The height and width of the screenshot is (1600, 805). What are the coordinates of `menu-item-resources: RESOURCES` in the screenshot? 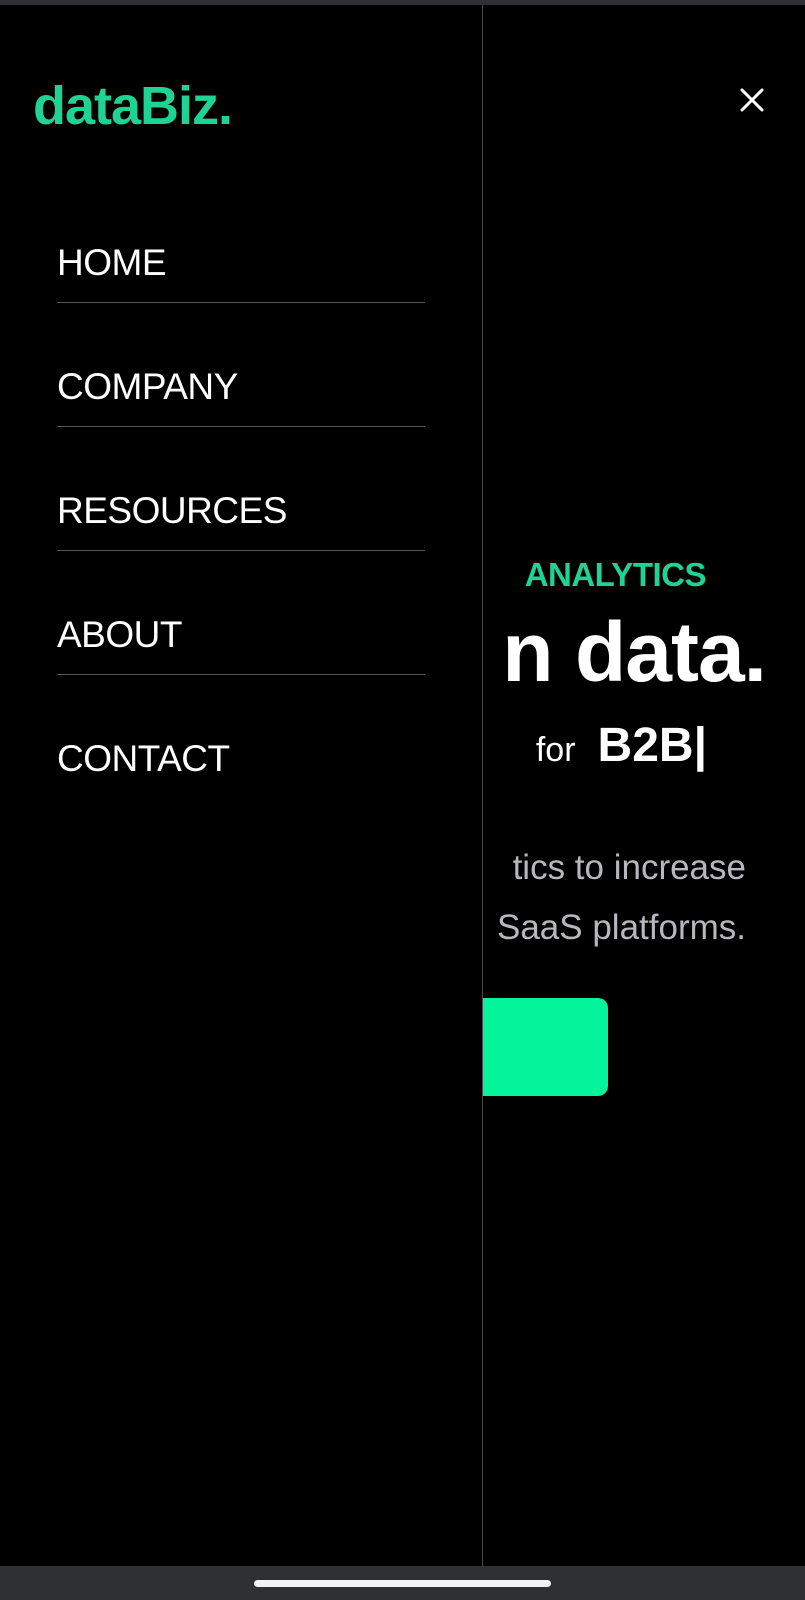 It's located at (241, 541).